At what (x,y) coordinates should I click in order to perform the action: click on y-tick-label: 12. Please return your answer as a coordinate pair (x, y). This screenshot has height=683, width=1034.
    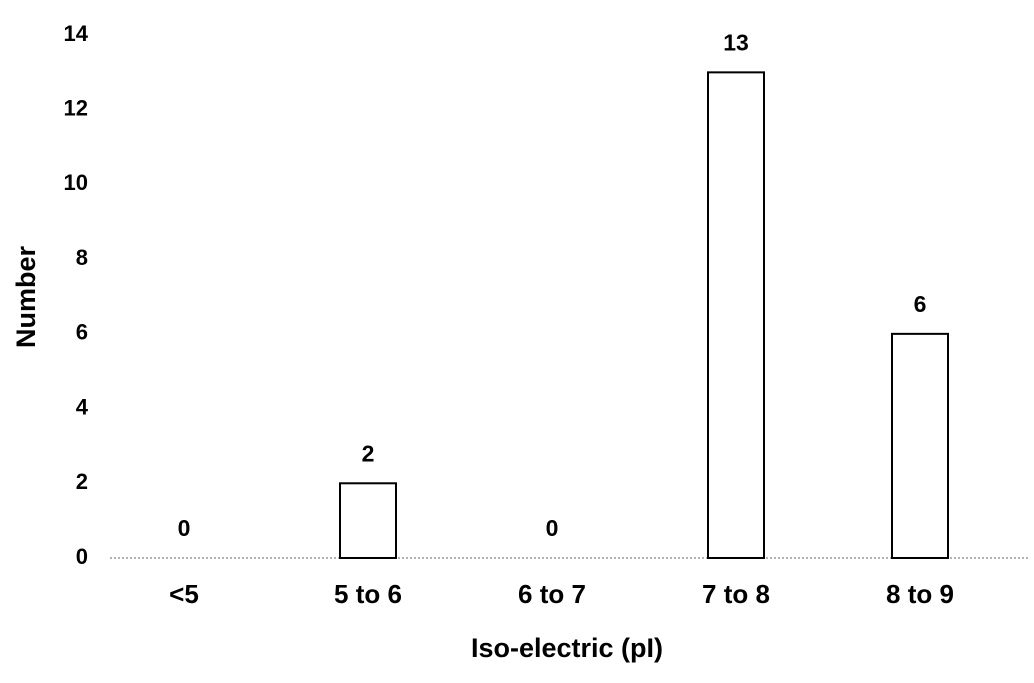
    Looking at the image, I should click on (76, 108).